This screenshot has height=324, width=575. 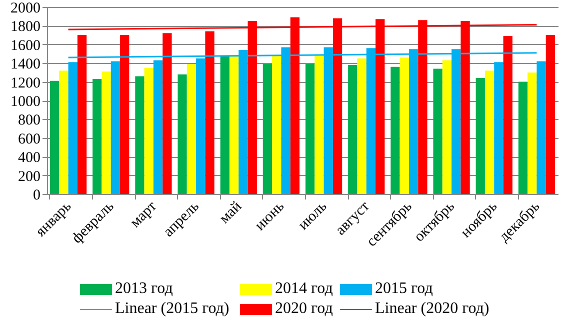 I want to click on y-tick-label: 0, so click(x=36, y=196).